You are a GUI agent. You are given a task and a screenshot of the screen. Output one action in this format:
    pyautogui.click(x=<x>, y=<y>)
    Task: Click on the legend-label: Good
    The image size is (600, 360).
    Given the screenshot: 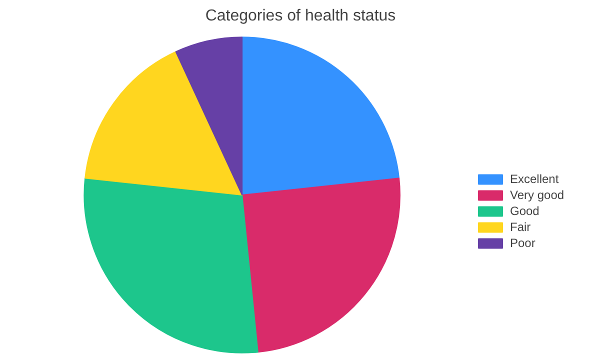 What is the action you would take?
    pyautogui.click(x=525, y=211)
    